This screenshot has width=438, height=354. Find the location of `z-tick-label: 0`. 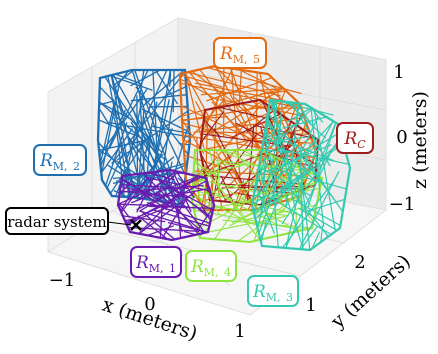

z-tick-label: 0 is located at coordinates (401, 137).